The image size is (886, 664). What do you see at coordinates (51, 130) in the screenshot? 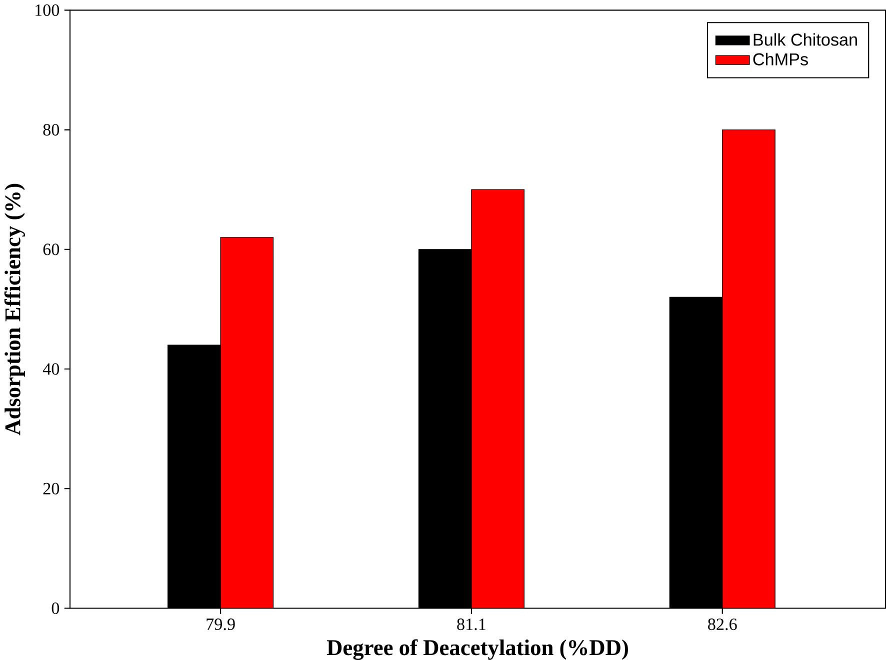
I see `y-tick-label: 80` at bounding box center [51, 130].